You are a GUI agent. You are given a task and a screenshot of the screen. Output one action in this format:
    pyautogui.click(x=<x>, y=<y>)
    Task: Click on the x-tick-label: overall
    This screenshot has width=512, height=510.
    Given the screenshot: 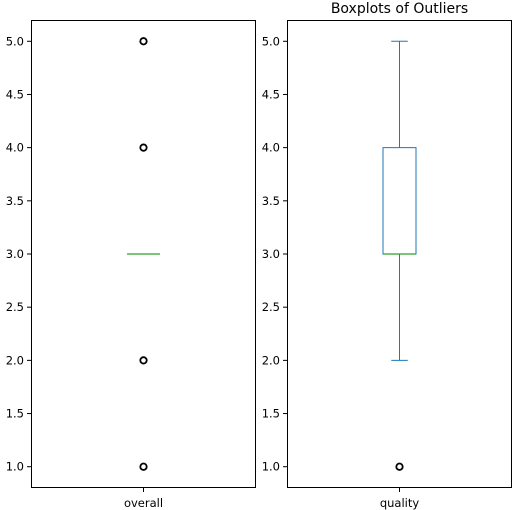 What is the action you would take?
    pyautogui.click(x=143, y=503)
    